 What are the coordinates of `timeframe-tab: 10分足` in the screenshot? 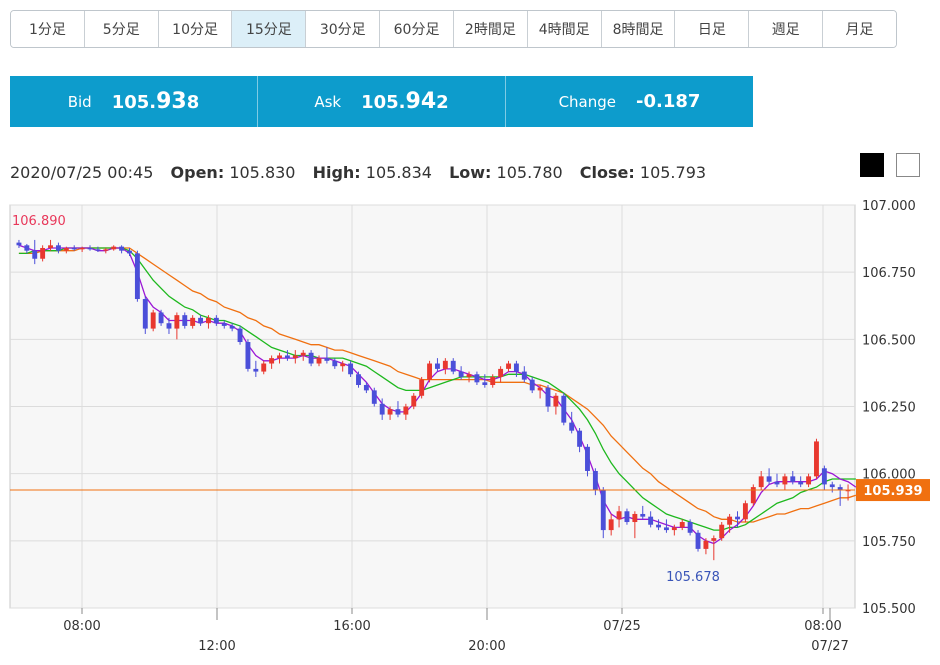 It's located at (195, 29).